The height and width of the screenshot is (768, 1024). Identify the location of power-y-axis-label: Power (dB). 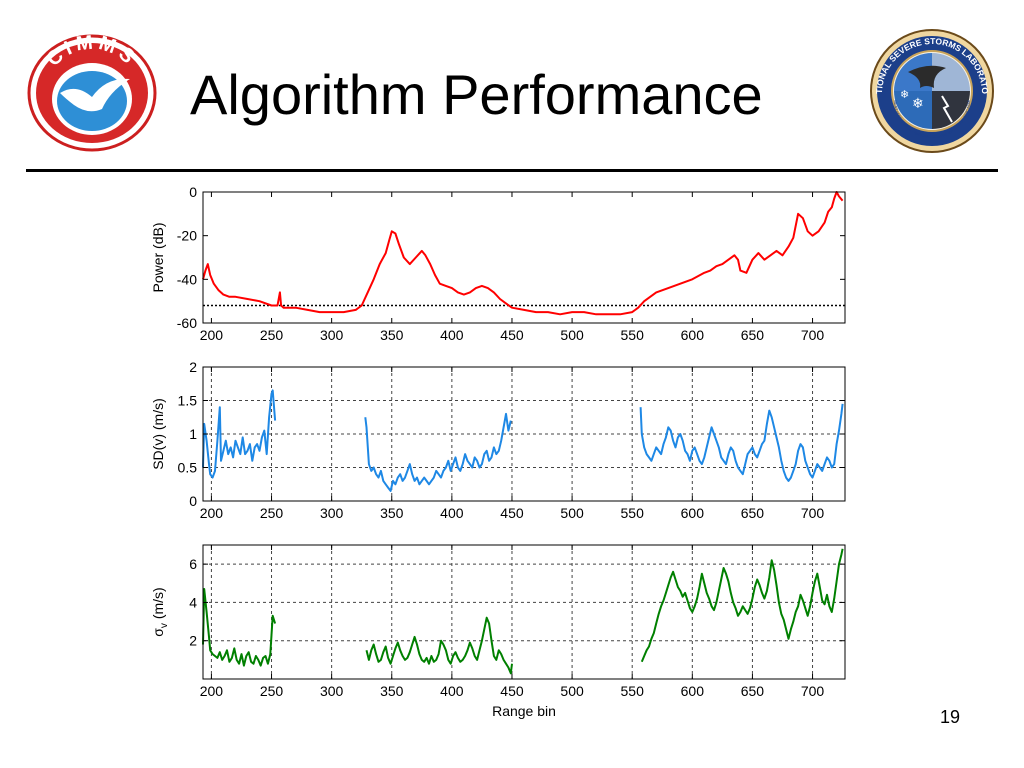
(158, 257).